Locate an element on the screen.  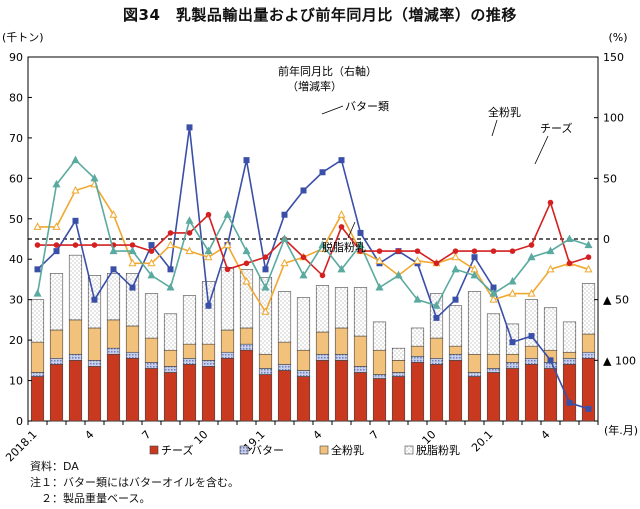
right-tick-label-6: 150 is located at coordinates (613, 57).